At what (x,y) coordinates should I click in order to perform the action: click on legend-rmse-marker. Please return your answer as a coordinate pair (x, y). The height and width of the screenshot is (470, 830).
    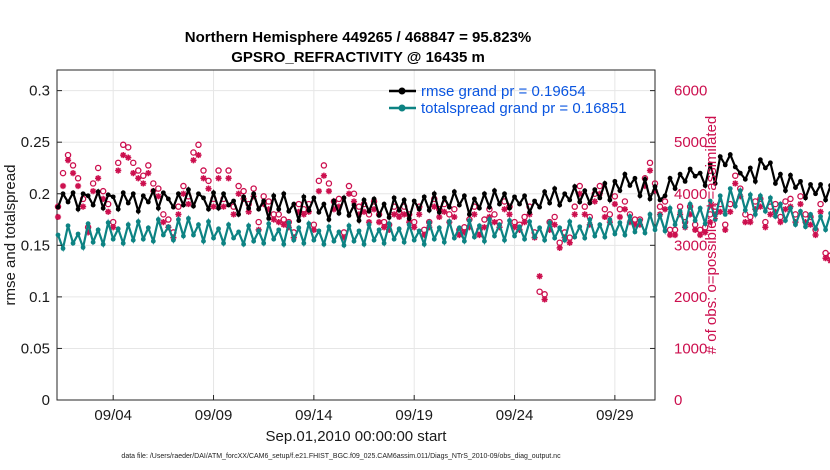
    Looking at the image, I should click on (402, 91).